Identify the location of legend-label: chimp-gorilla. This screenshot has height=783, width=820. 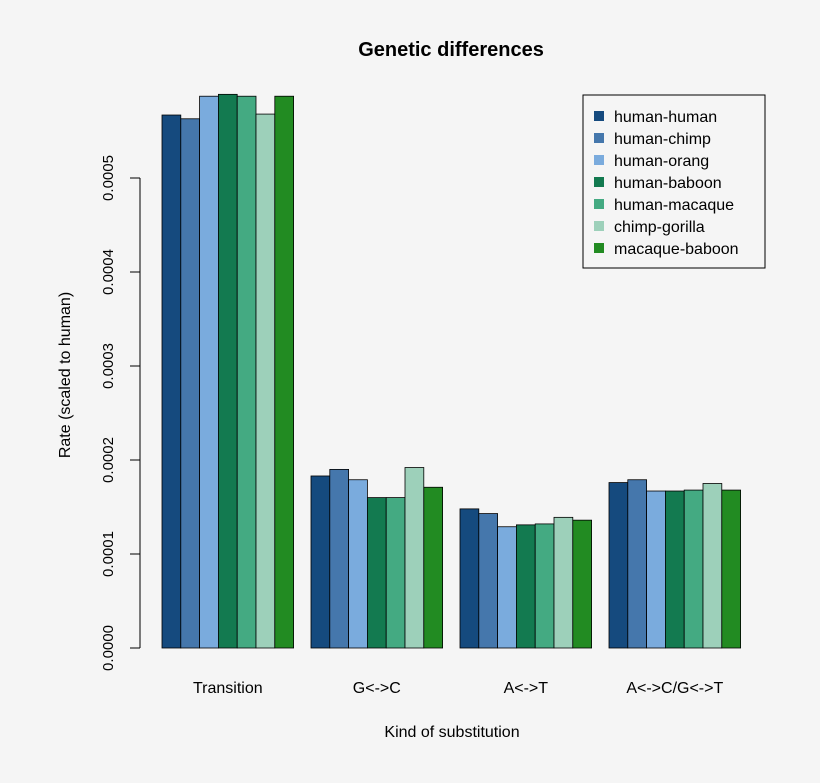
(659, 227).